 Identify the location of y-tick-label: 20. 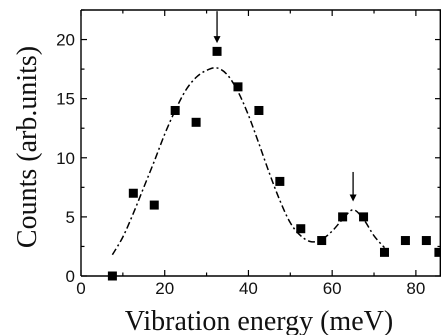
(65, 40).